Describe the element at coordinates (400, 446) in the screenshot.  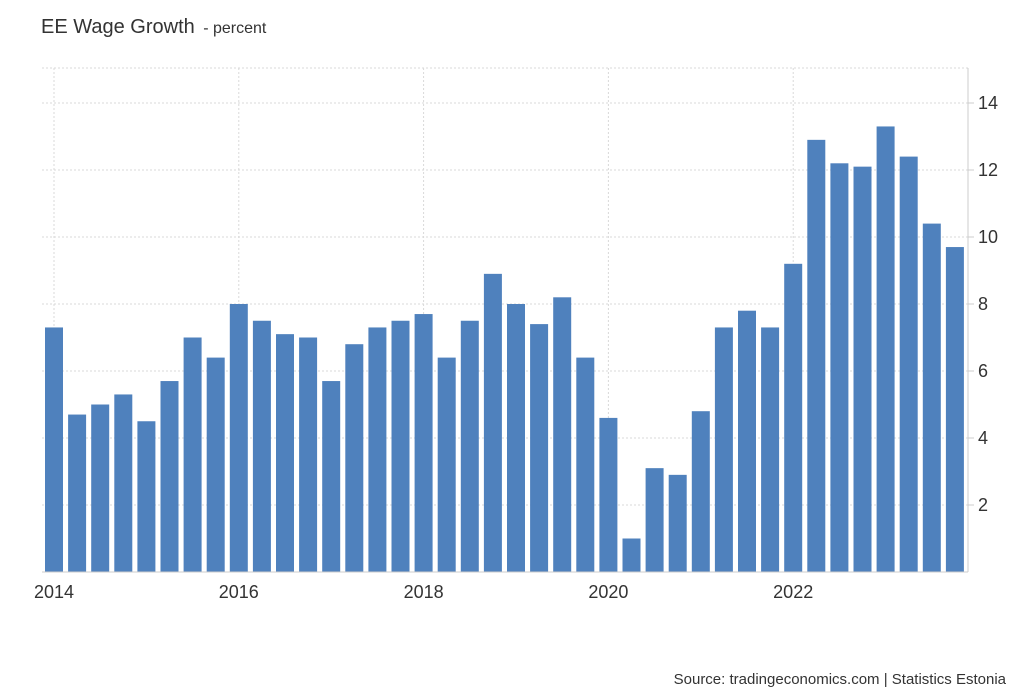
I see `bar-2017-q4` at that location.